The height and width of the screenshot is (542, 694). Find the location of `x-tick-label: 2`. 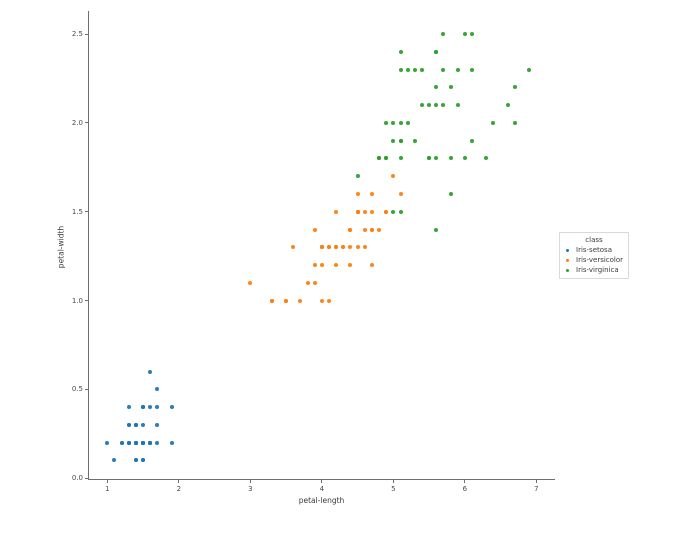

x-tick-label: 2 is located at coordinates (179, 489).